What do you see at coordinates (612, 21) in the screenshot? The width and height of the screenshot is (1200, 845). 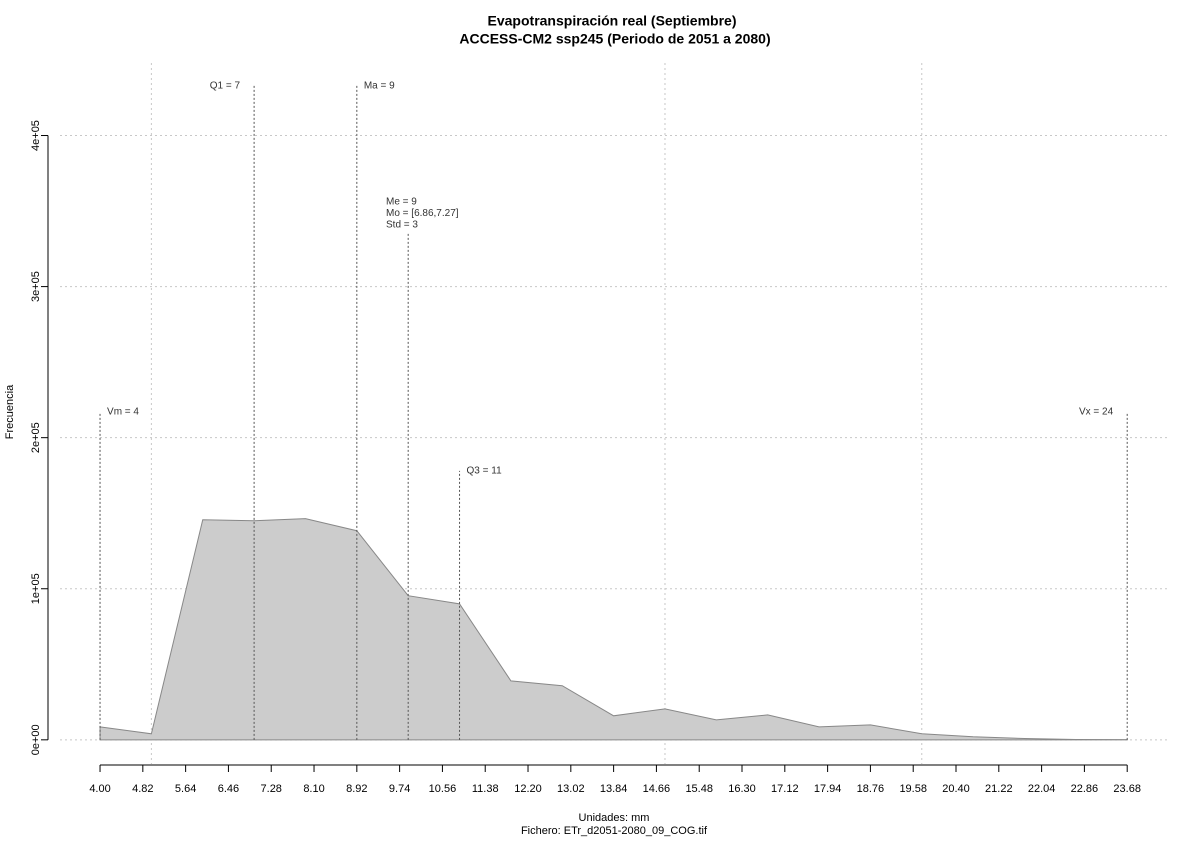 I see `chart-title: Evapotranspiración real (Septiembre)` at bounding box center [612, 21].